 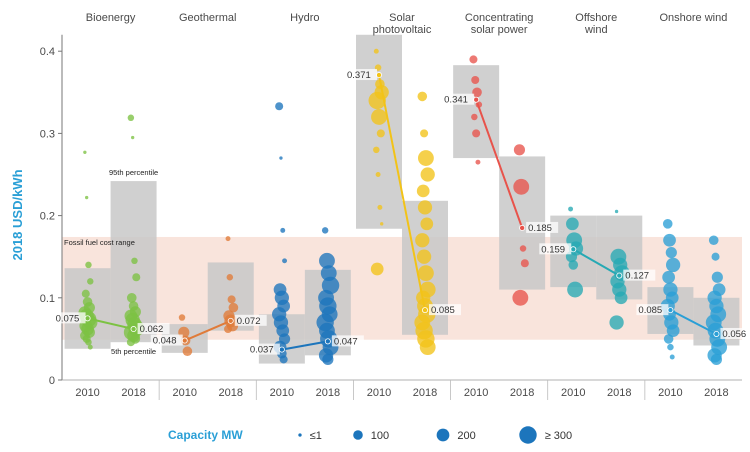 What do you see at coordinates (68, 318) in the screenshot?
I see `average-value-label: 0.075` at bounding box center [68, 318].